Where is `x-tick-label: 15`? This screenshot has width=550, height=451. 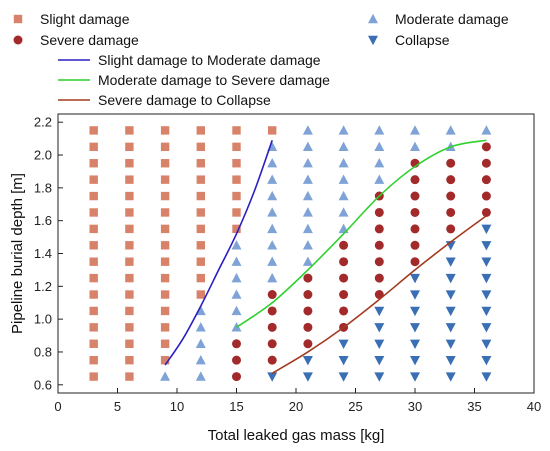
x-tick-label: 15 is located at coordinates (236, 406).